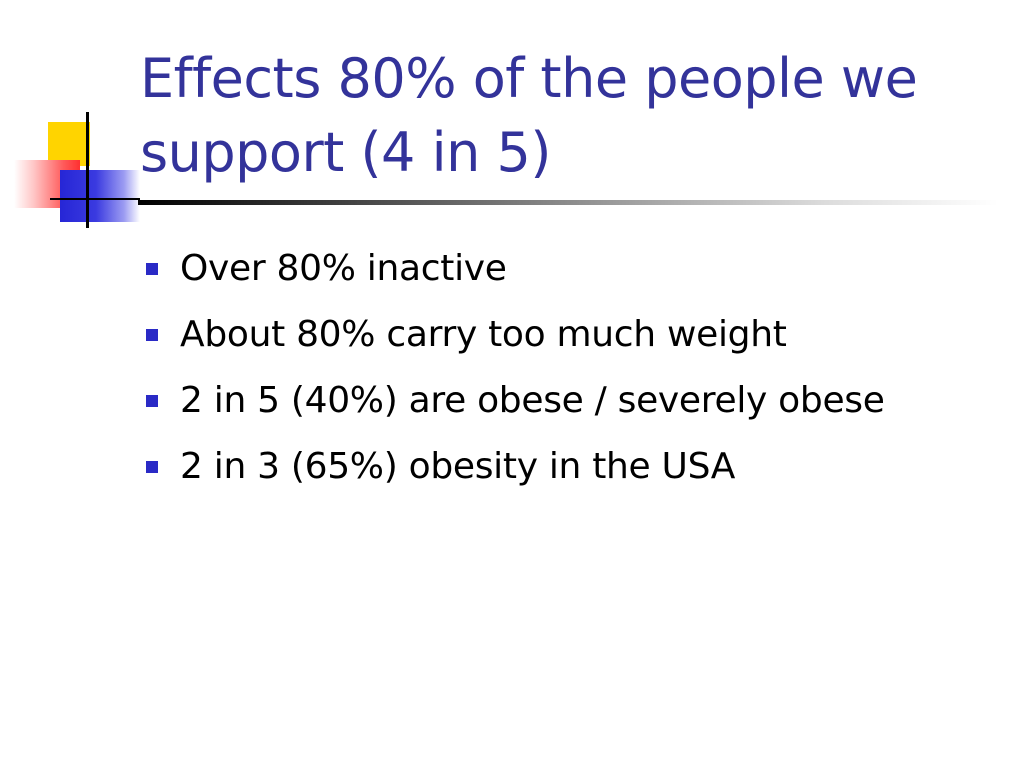  What do you see at coordinates (568, 202) in the screenshot?
I see `title-underline` at bounding box center [568, 202].